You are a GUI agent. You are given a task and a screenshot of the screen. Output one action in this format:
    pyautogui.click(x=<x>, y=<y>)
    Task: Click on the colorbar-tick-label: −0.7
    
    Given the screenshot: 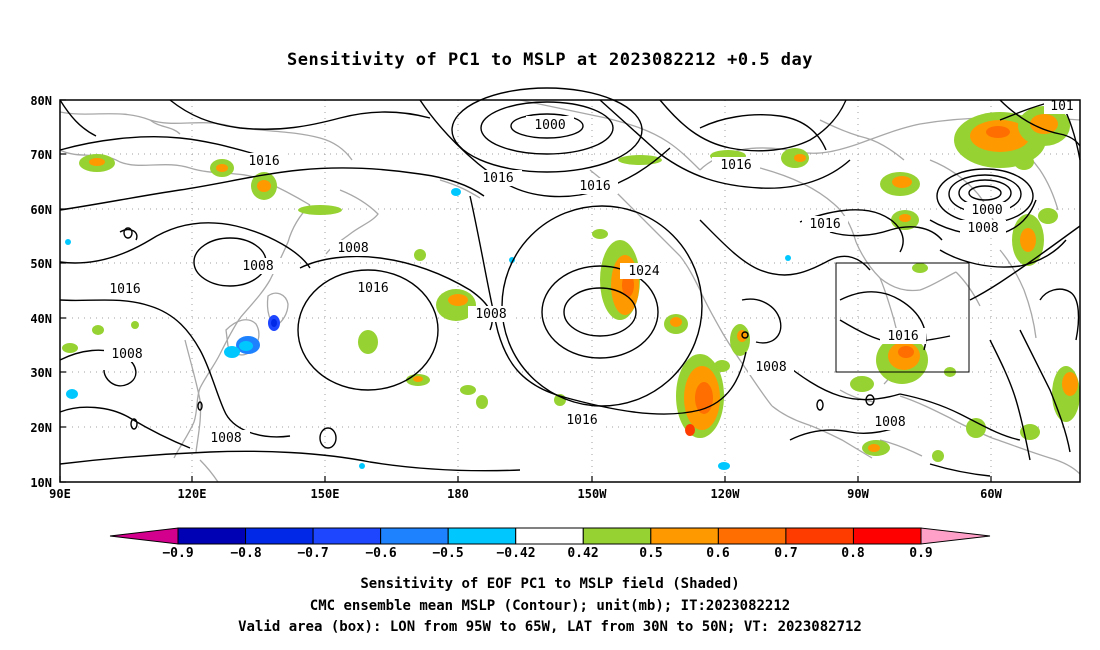 What is the action you would take?
    pyautogui.click(x=312, y=553)
    